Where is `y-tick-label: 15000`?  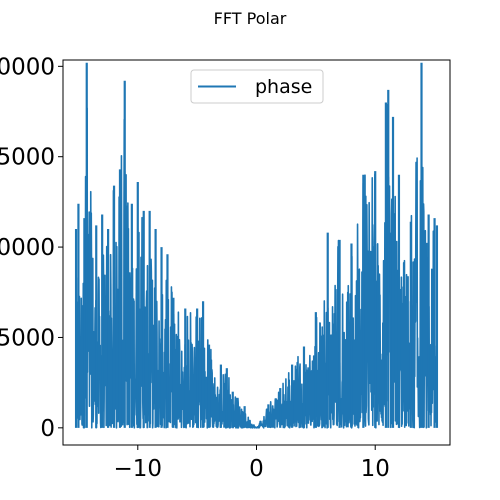
y-tick-label: 15000 is located at coordinates (27, 158).